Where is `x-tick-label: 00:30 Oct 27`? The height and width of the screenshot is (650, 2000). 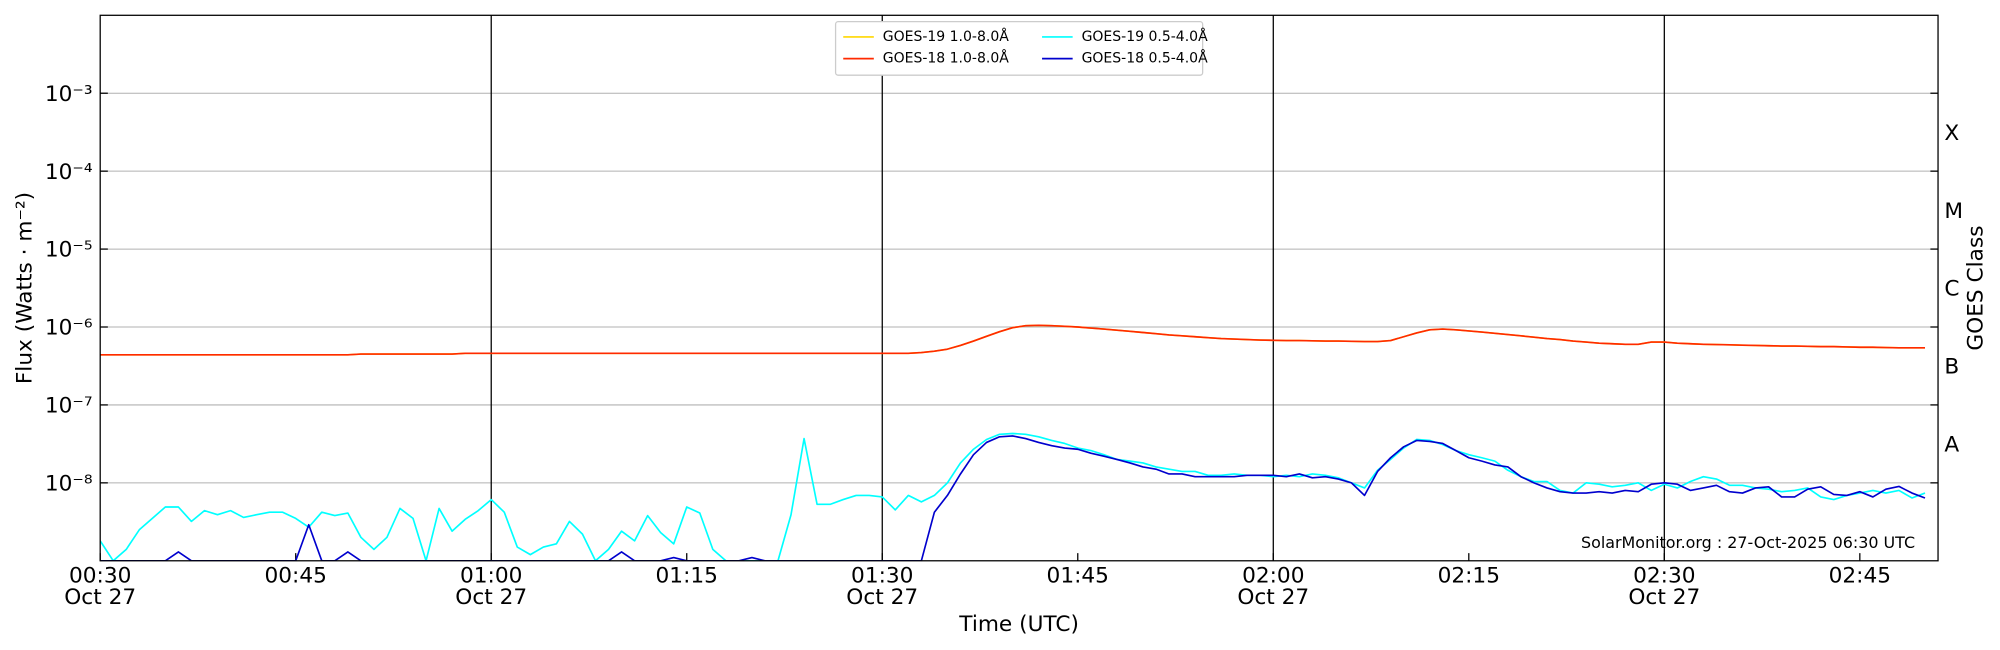 x-tick-label: 00:30 Oct 27 is located at coordinates (100, 586).